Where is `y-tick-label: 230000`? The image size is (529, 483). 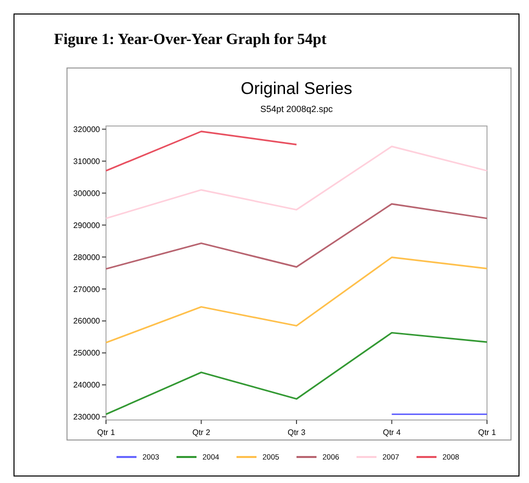 y-tick-label: 230000 is located at coordinates (87, 417).